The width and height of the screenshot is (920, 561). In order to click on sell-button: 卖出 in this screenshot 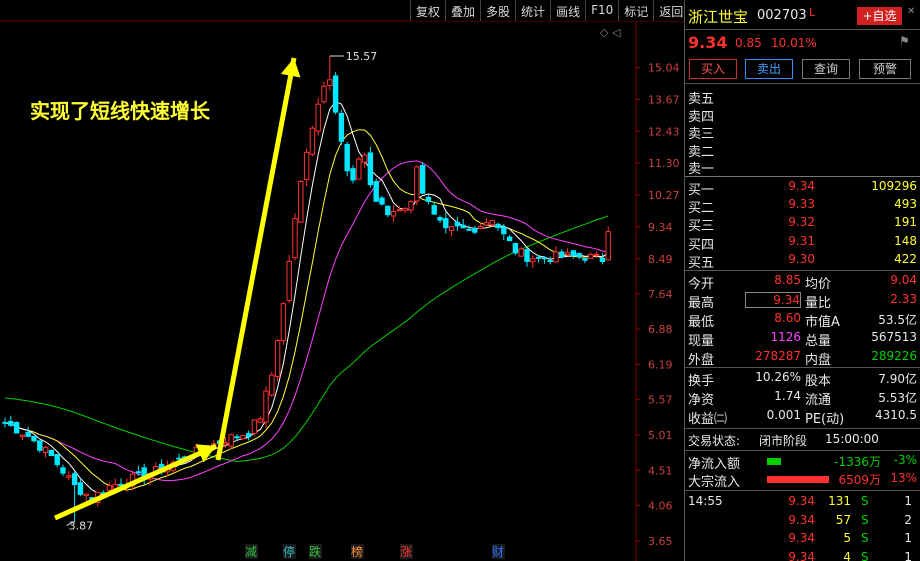, I will do `click(769, 69)`.